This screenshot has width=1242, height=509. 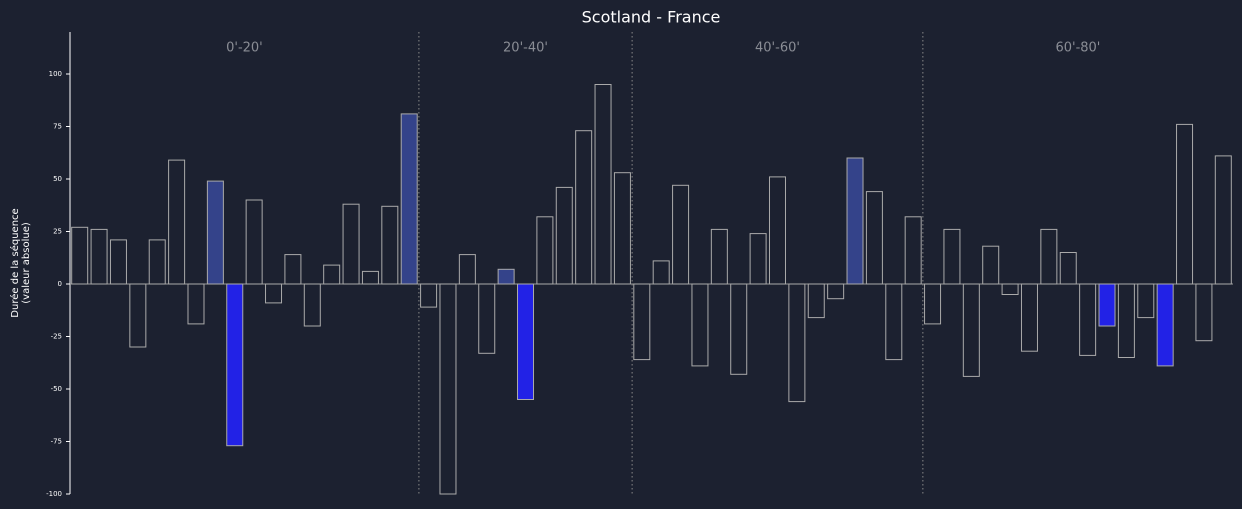 I want to click on period-label: 60'-80', so click(x=1077, y=48).